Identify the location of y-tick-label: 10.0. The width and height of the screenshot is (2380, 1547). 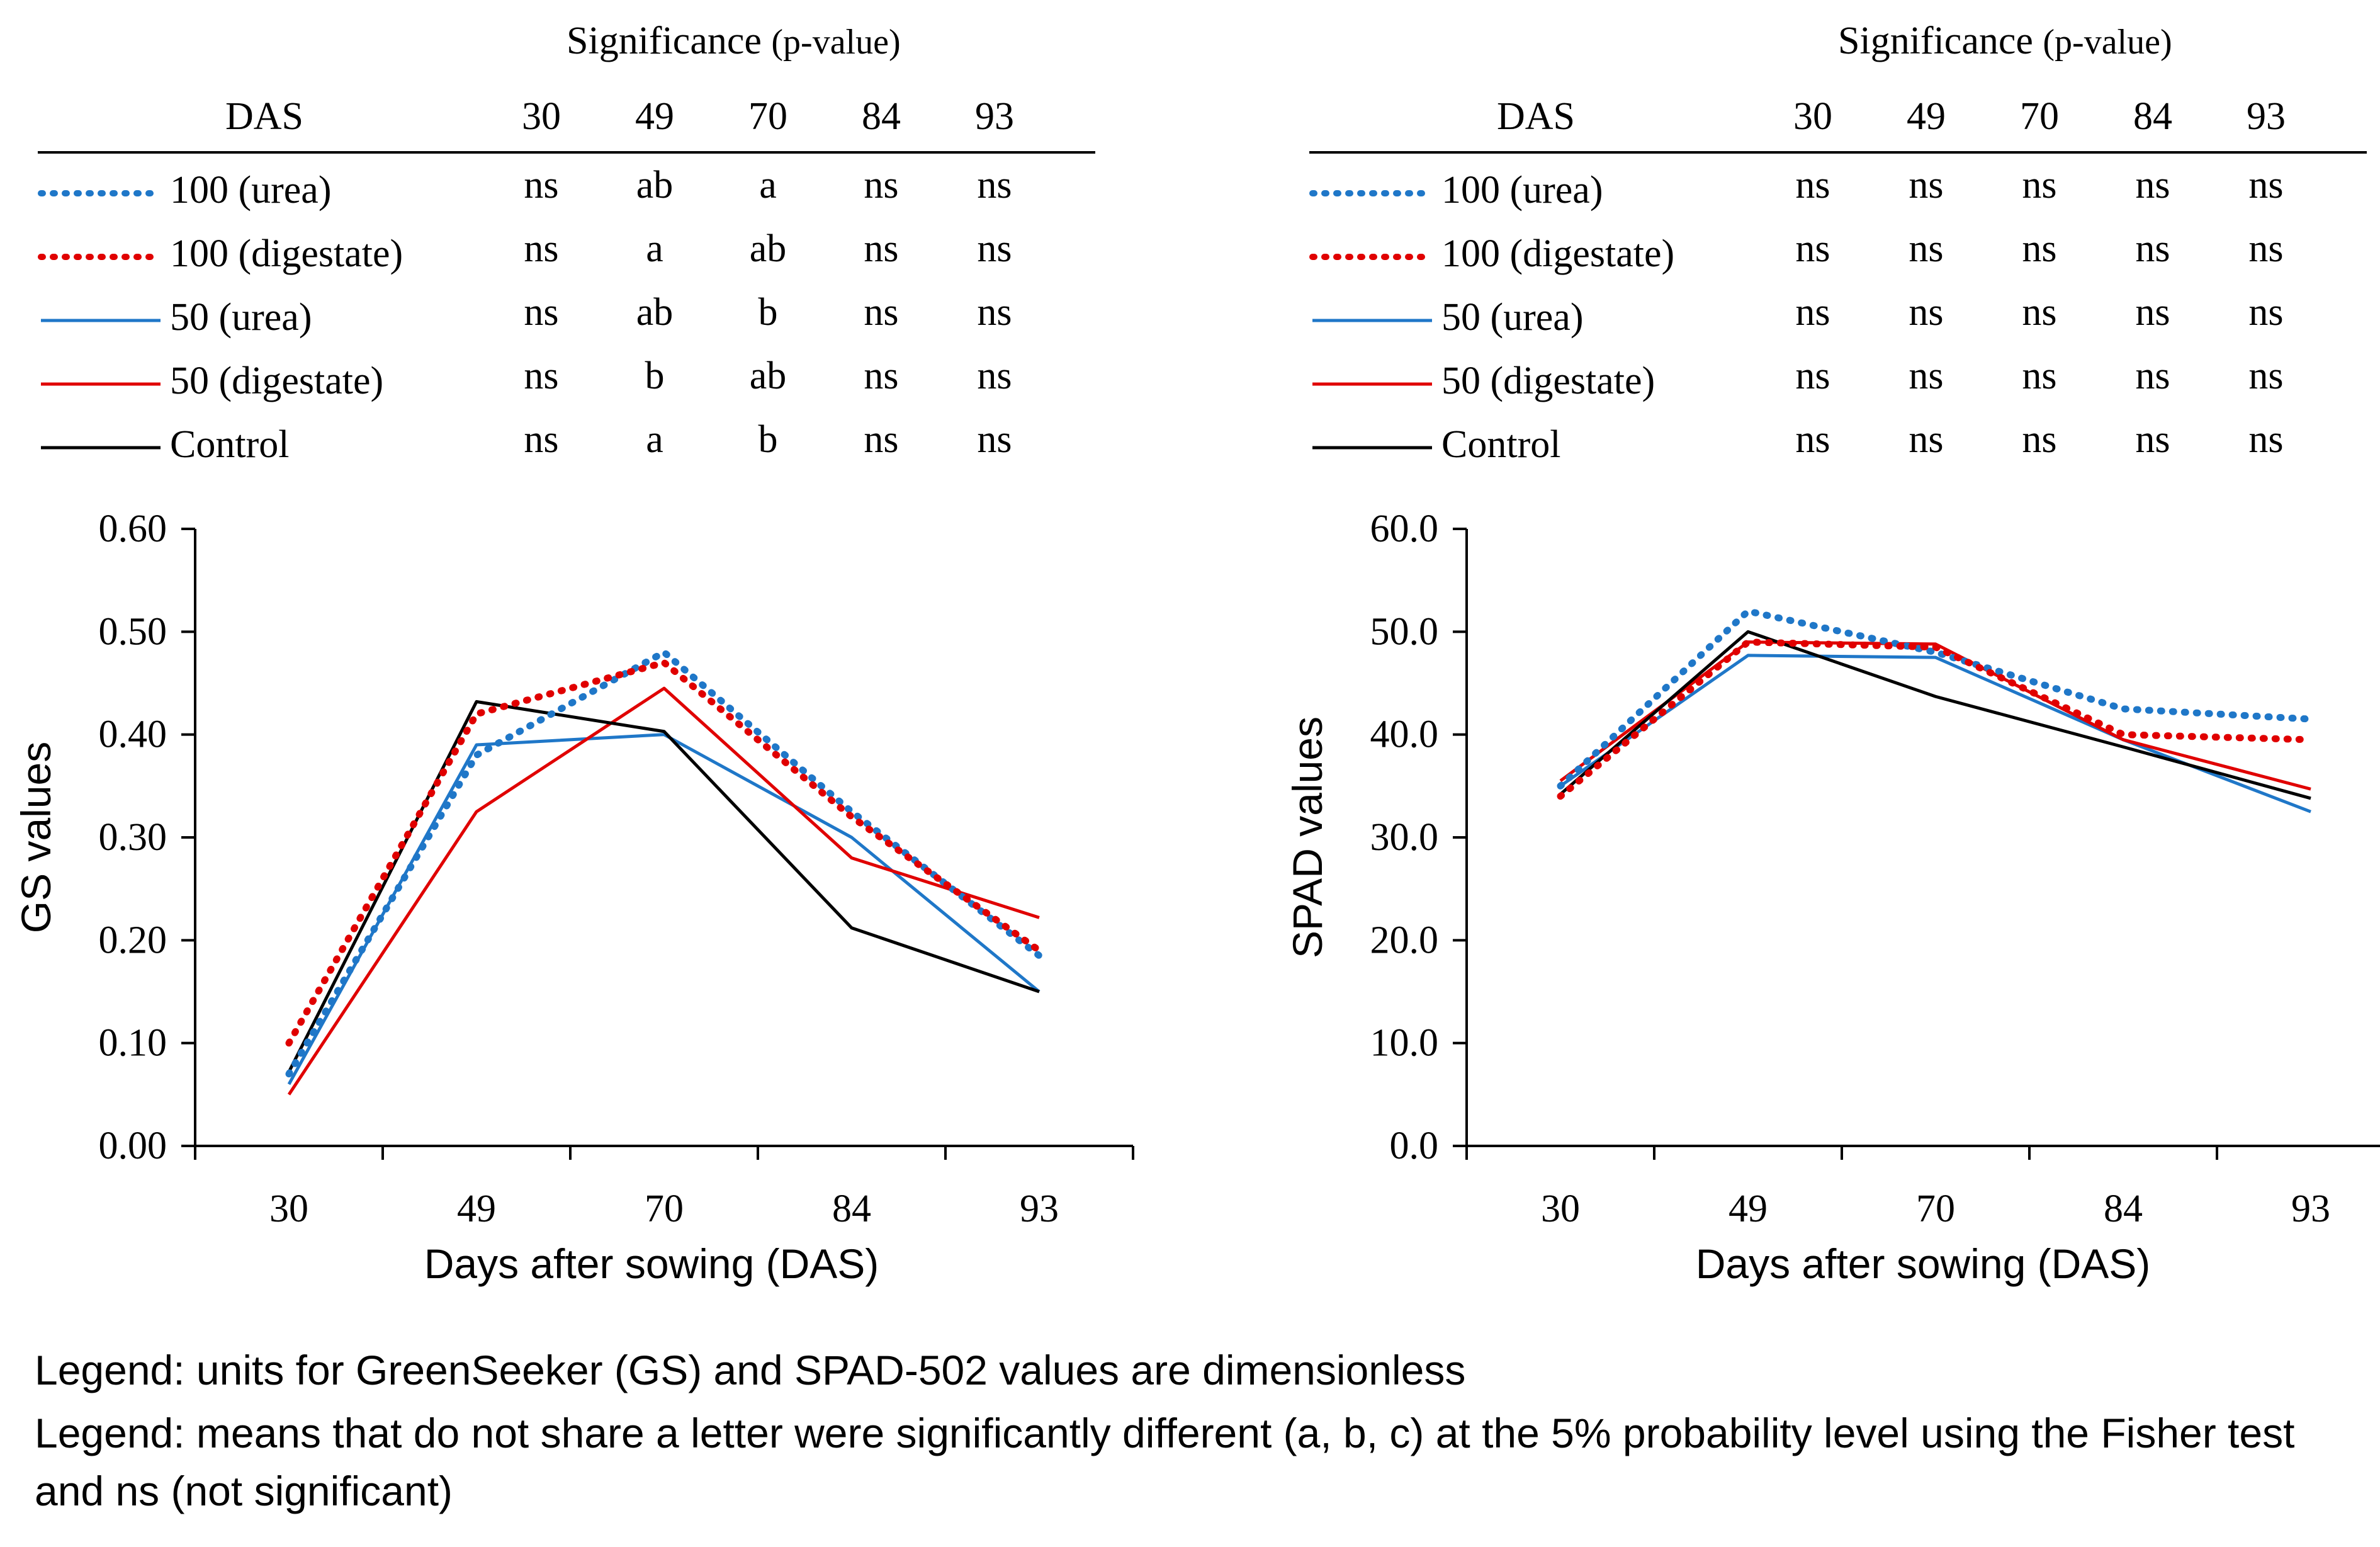
(1404, 1043).